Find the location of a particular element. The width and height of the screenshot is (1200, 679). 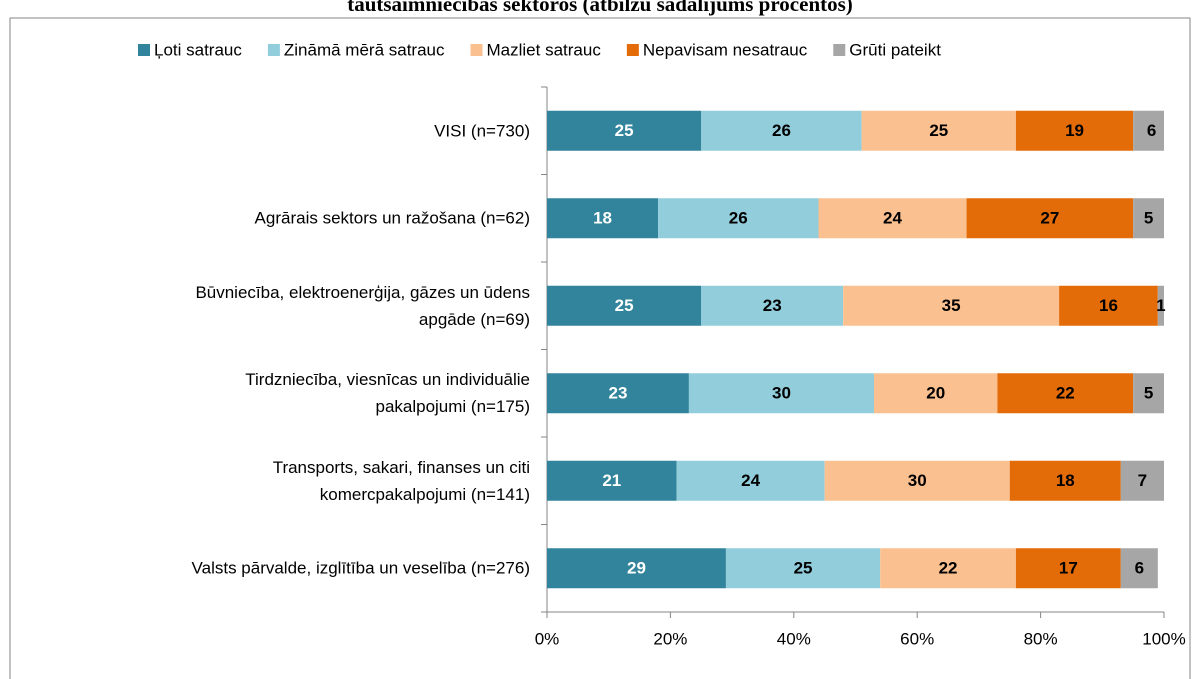

category-label: Agrārais sektors un ražošana (n=62) is located at coordinates (392, 218).